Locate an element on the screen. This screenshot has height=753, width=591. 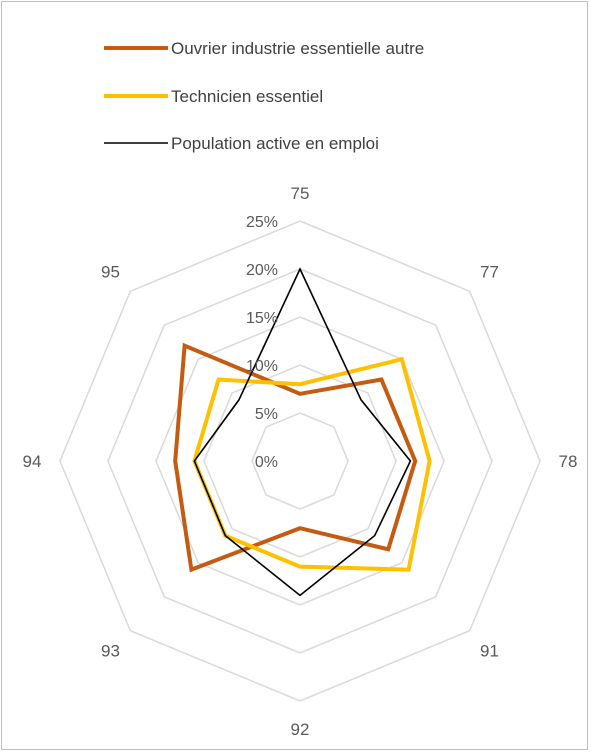
grid-ring is located at coordinates (300, 461).